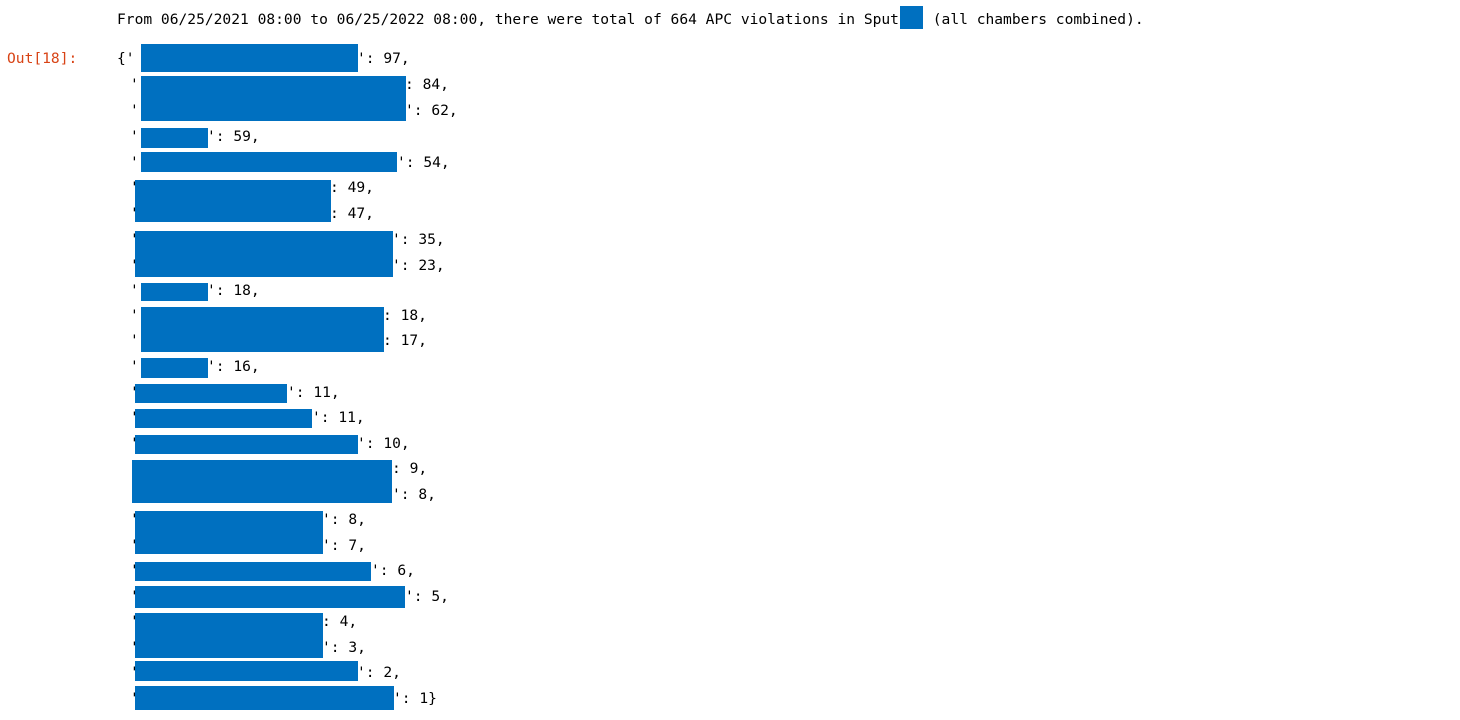 The width and height of the screenshot is (1460, 720). I want to click on dict-entry-suffix: ': 18,, so click(233, 290).